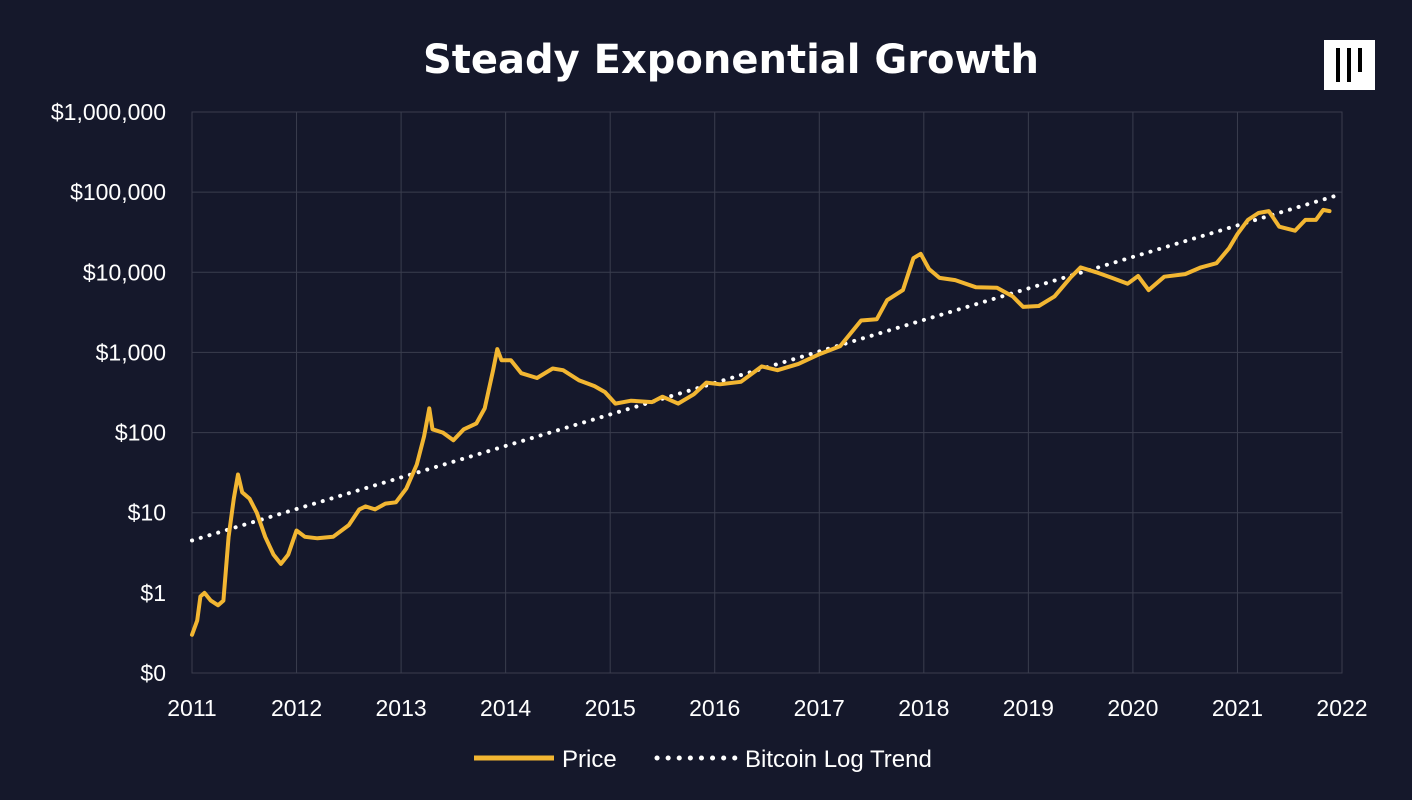 The height and width of the screenshot is (800, 1412). Describe the element at coordinates (153, 673) in the screenshot. I see `y-tick-label: $0` at that location.